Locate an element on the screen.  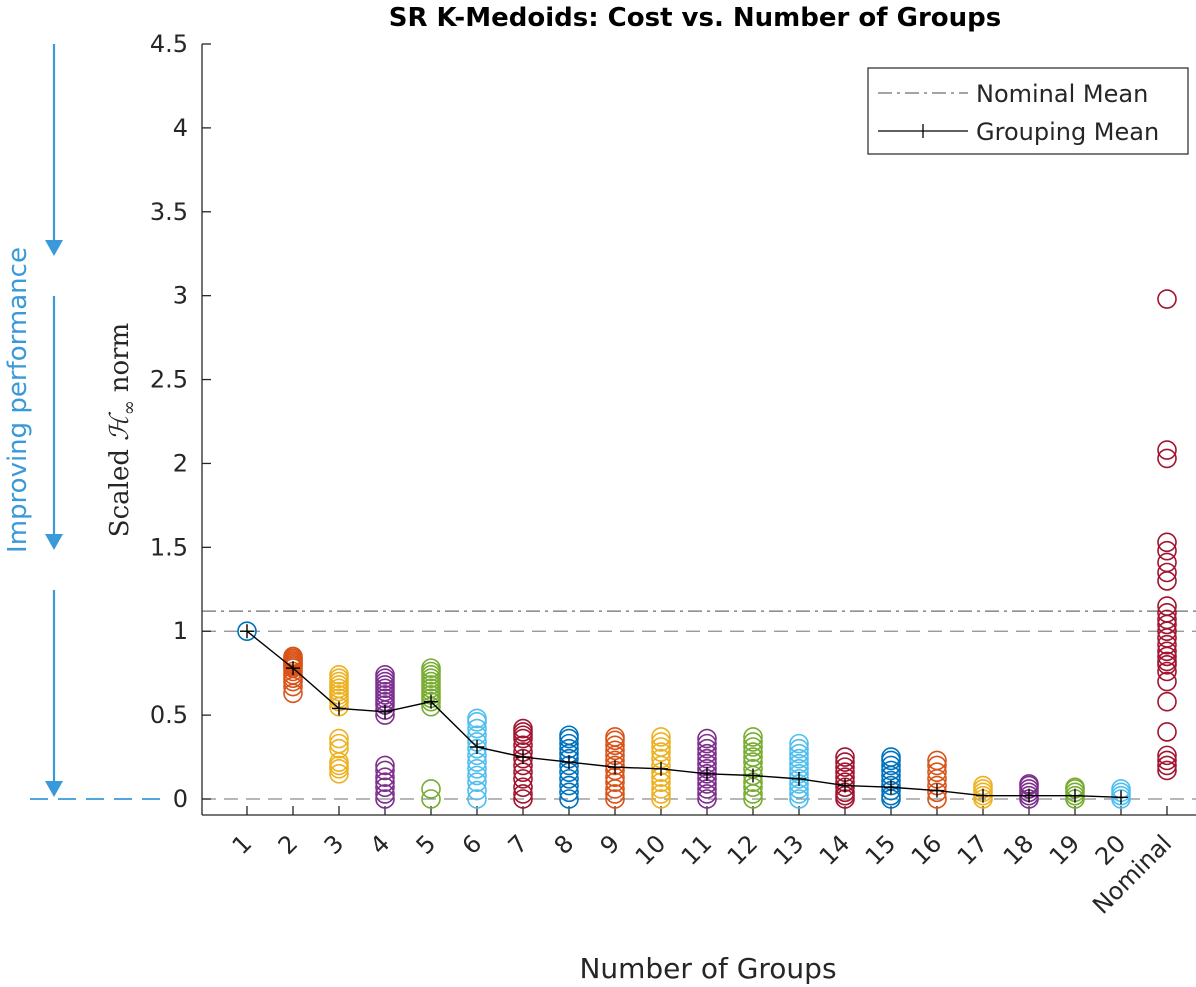
x-tick-label: 15 is located at coordinates (880, 849).